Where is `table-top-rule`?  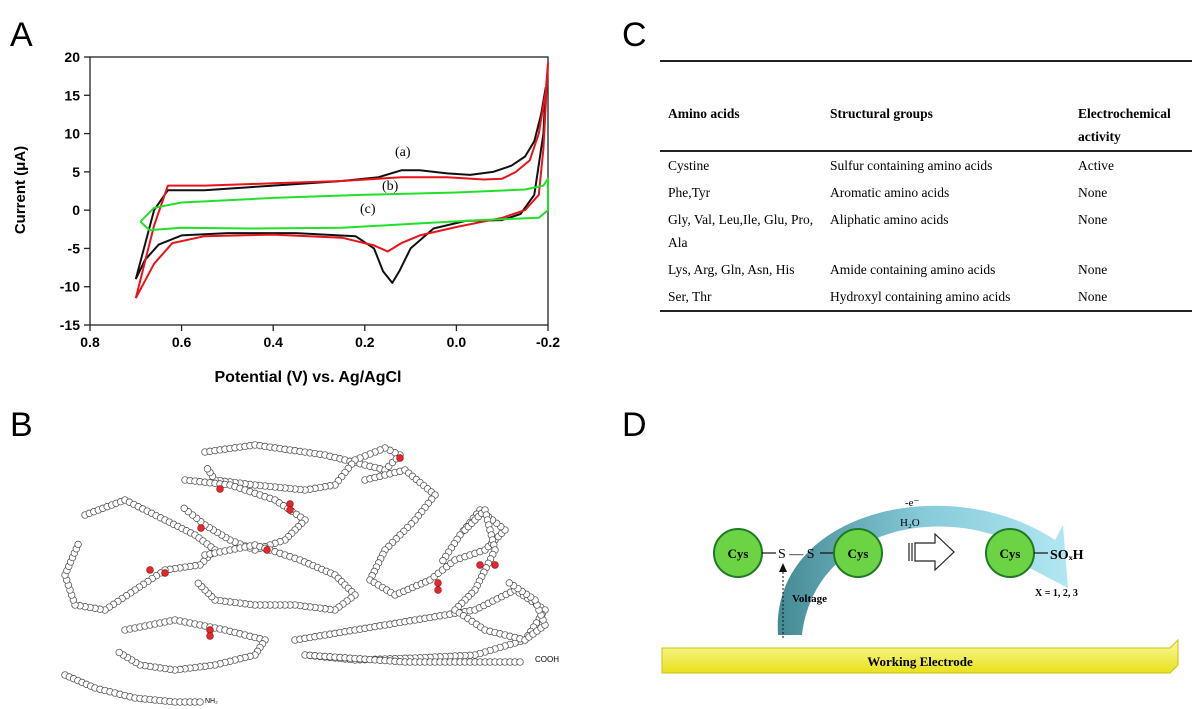 table-top-rule is located at coordinates (926, 61).